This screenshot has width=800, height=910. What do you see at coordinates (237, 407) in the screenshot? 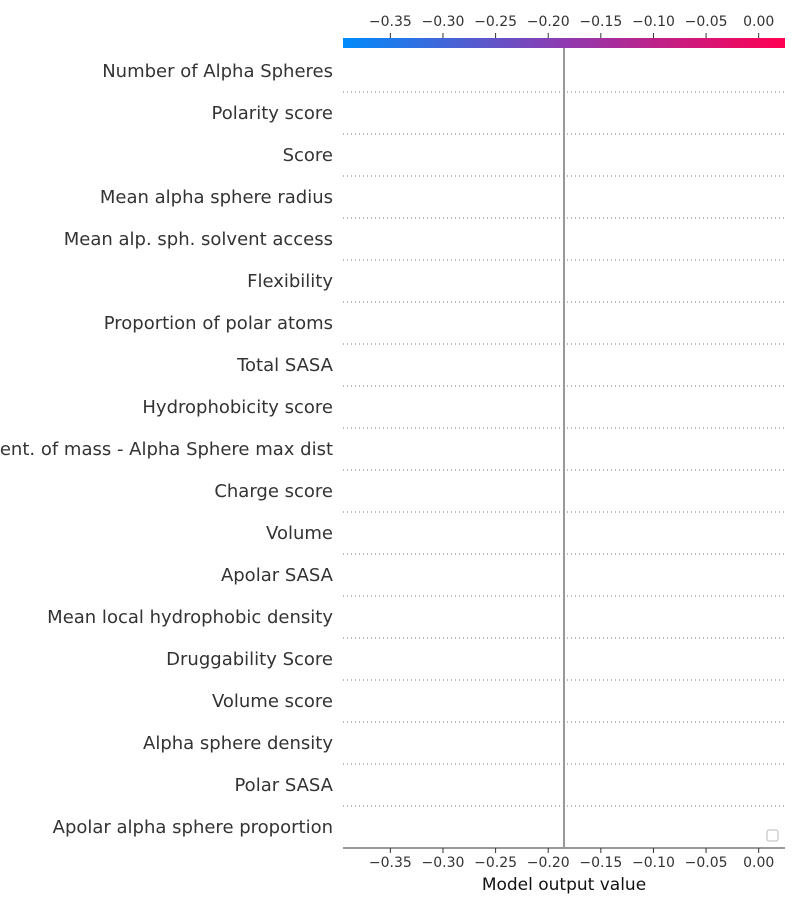
I see `feature-label: Hydrophobicity score` at bounding box center [237, 407].